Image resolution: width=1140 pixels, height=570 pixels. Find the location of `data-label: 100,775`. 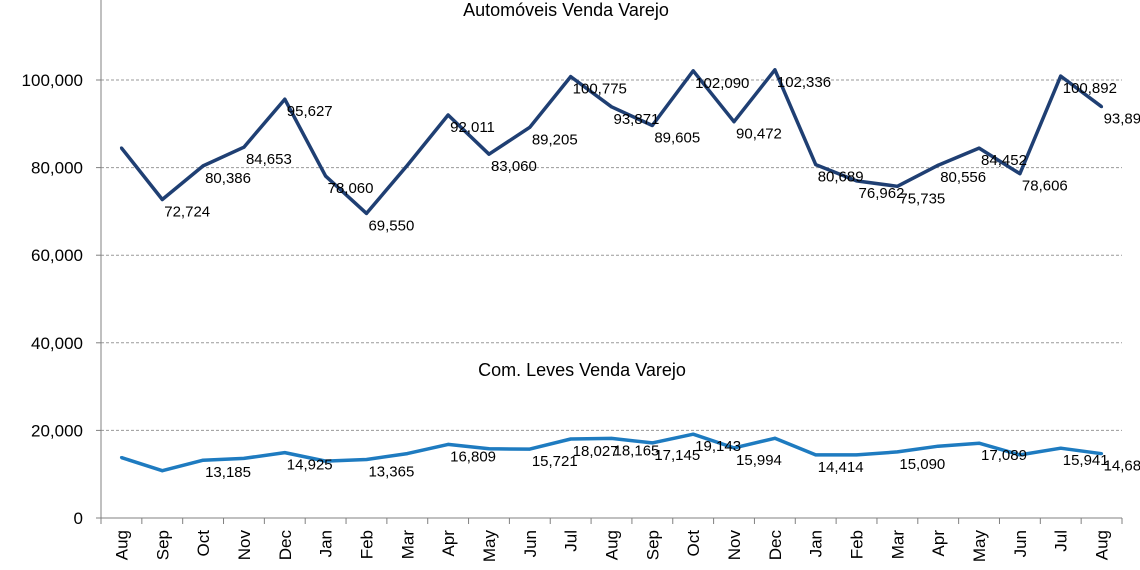

data-label: 100,775 is located at coordinates (600, 89).